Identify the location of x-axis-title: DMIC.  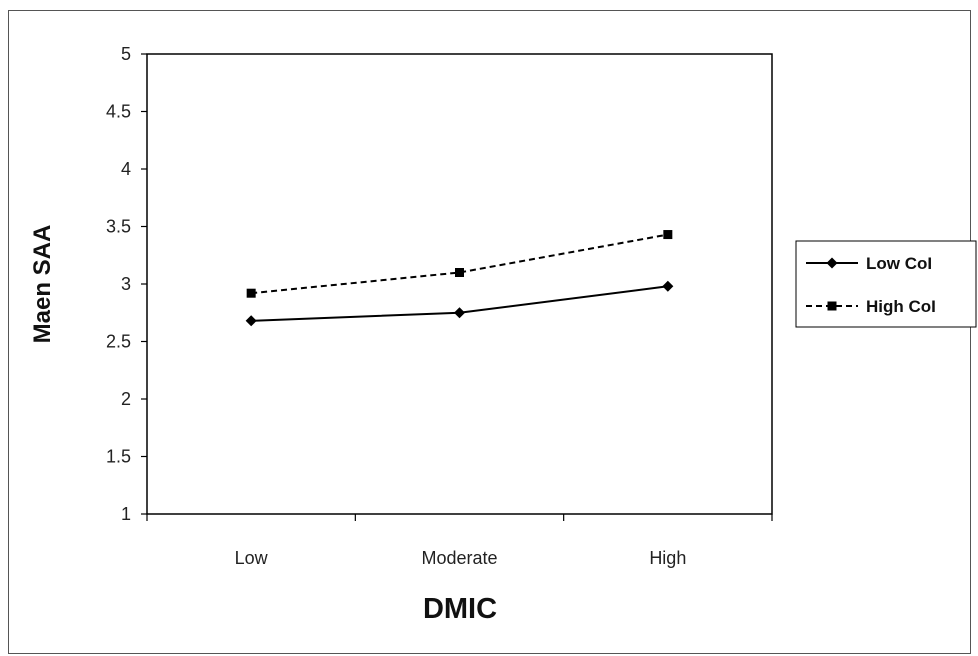
(460, 609).